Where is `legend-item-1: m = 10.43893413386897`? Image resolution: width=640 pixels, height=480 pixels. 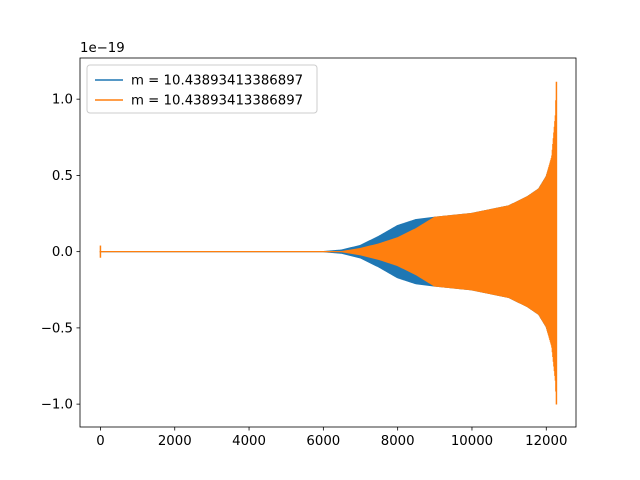
legend-item-1: m = 10.43893413386897 is located at coordinates (199, 81).